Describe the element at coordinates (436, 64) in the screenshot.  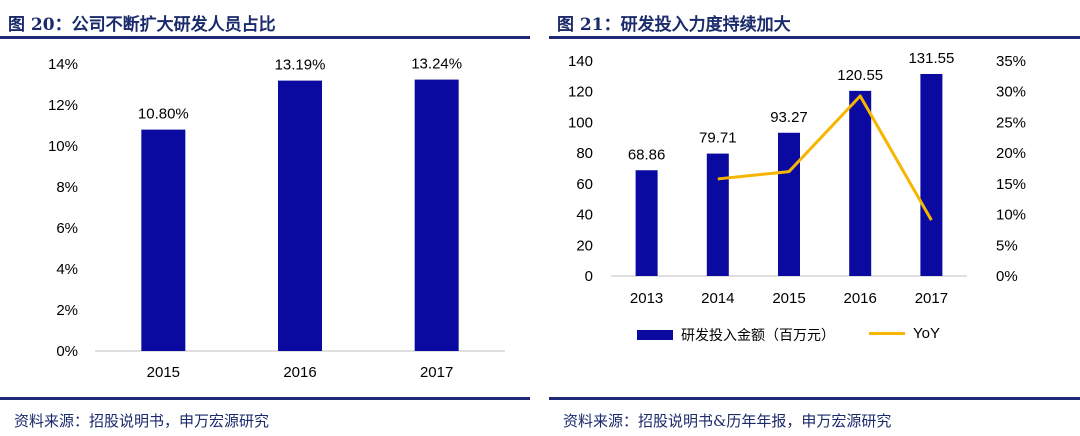
I see `data-label: 13.24%` at that location.